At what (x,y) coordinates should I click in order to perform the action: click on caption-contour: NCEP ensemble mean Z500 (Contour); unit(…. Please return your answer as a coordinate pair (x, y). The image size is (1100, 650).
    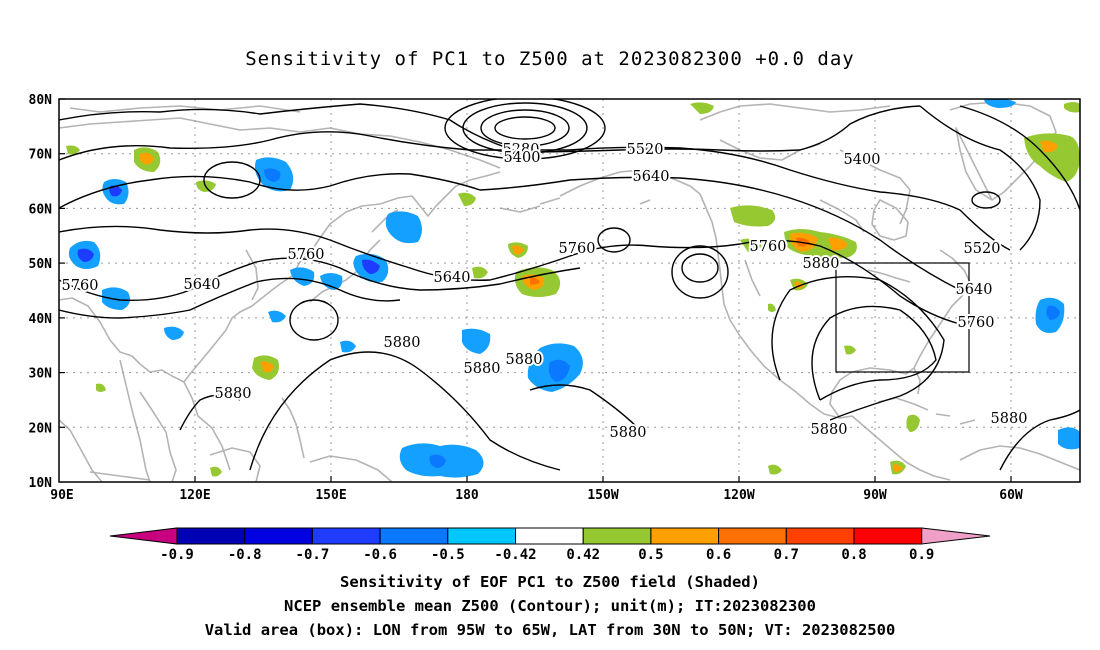
    Looking at the image, I should click on (550, 606).